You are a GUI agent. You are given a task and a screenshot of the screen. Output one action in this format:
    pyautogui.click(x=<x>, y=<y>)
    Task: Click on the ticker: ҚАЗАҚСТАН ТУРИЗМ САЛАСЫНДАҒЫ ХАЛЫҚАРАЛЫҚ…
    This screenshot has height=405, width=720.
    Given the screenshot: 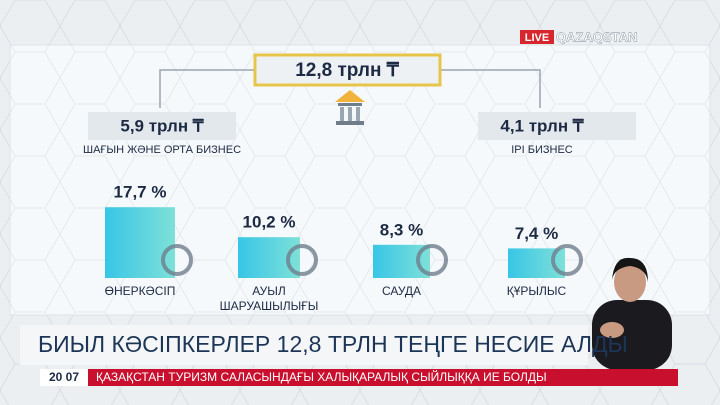 What is the action you would take?
    pyautogui.click(x=321, y=376)
    